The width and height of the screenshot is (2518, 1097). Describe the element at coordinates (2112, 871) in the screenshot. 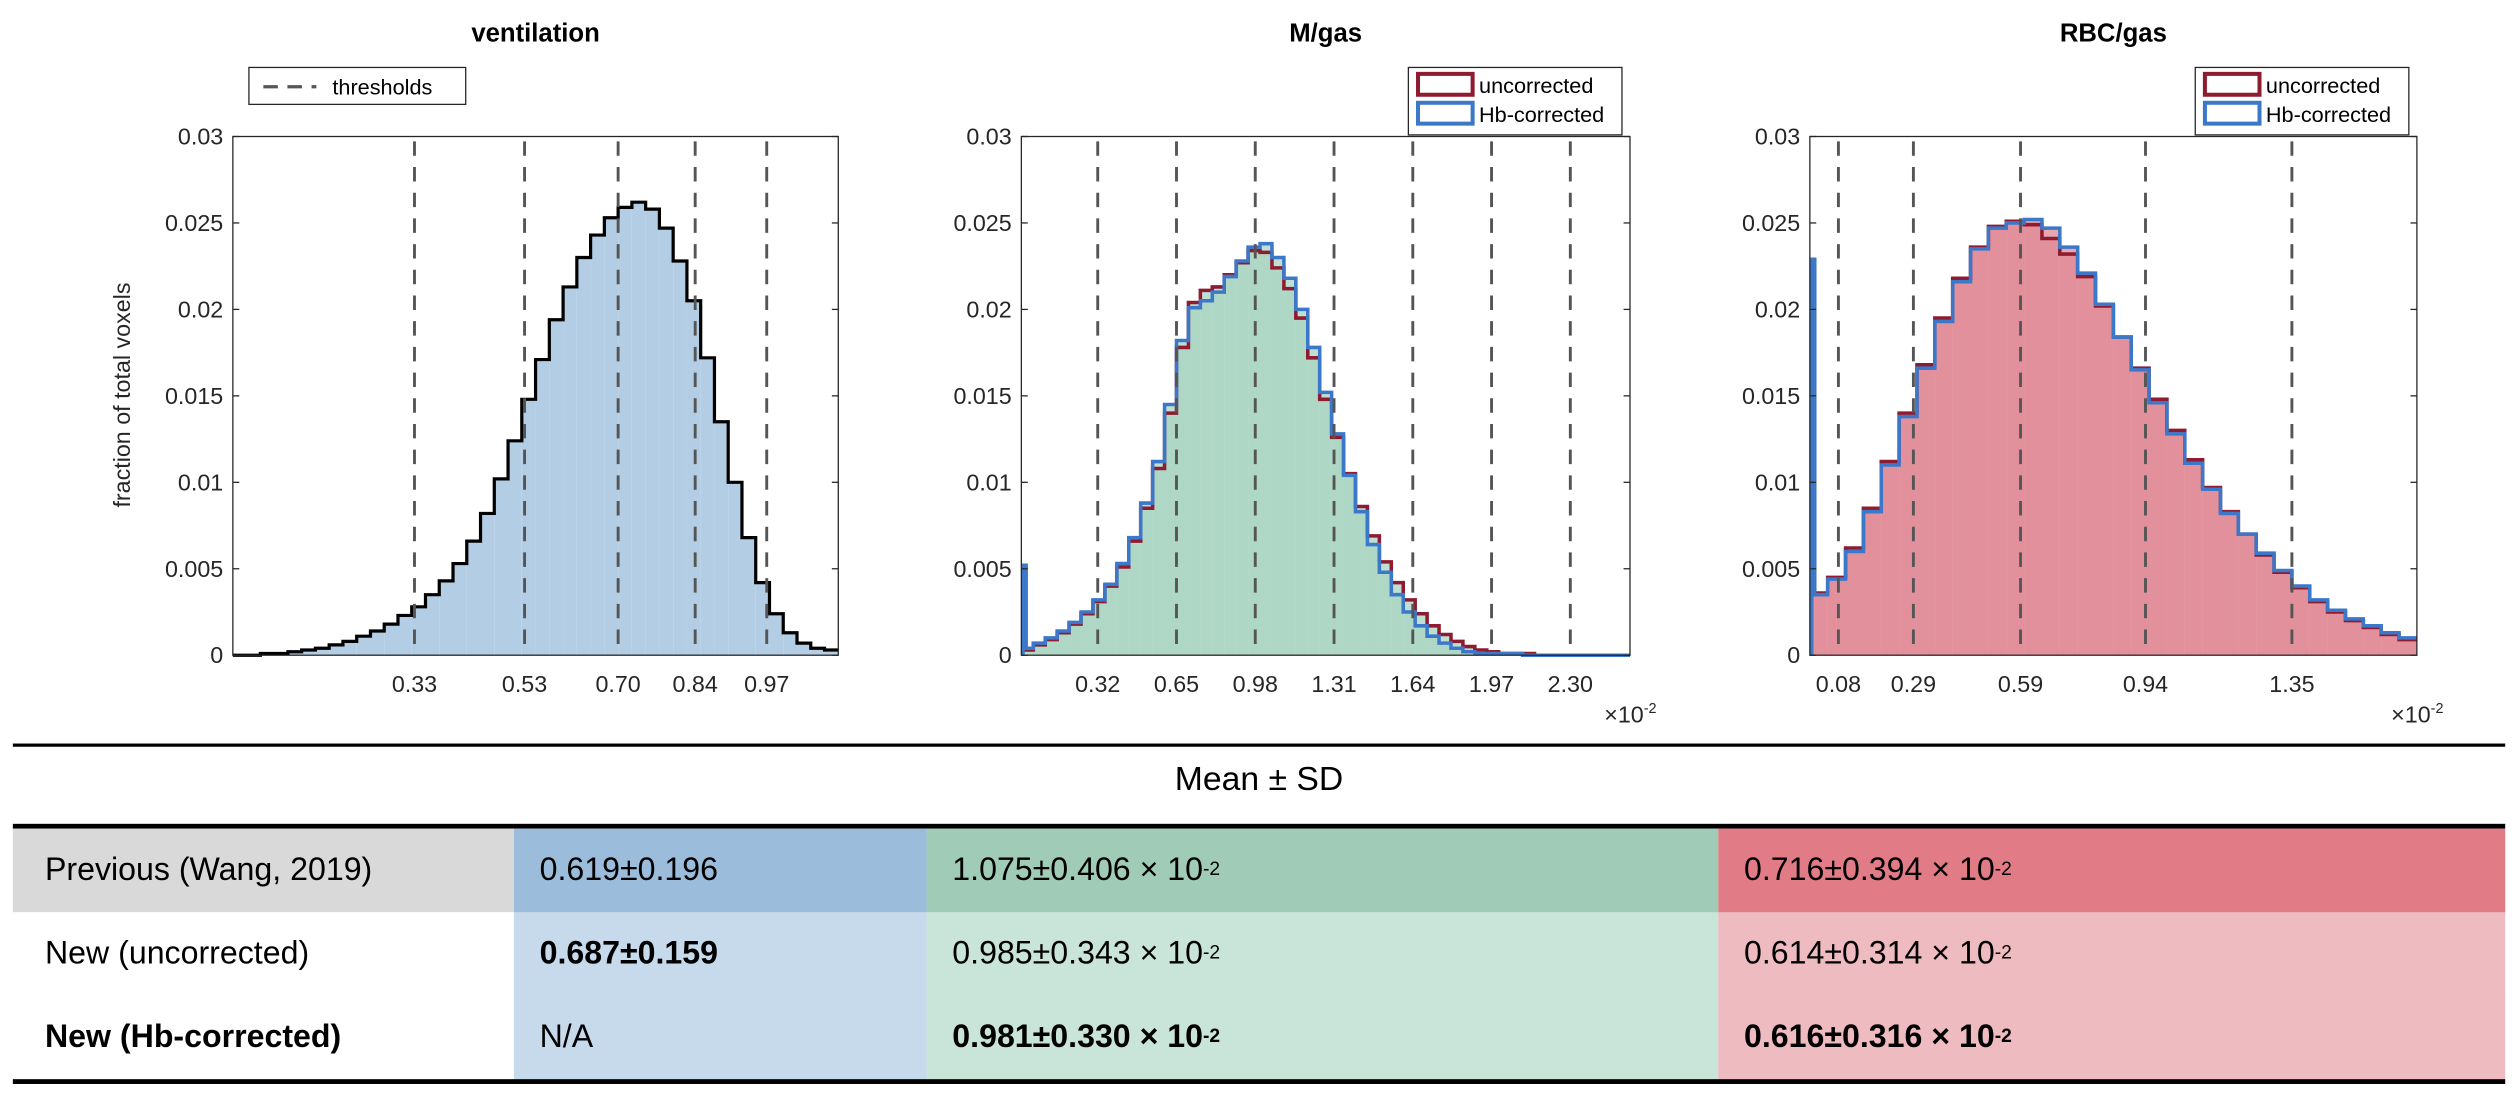

I see `rbcgas-cell: 0.716±0.394 × 10 -2` at that location.